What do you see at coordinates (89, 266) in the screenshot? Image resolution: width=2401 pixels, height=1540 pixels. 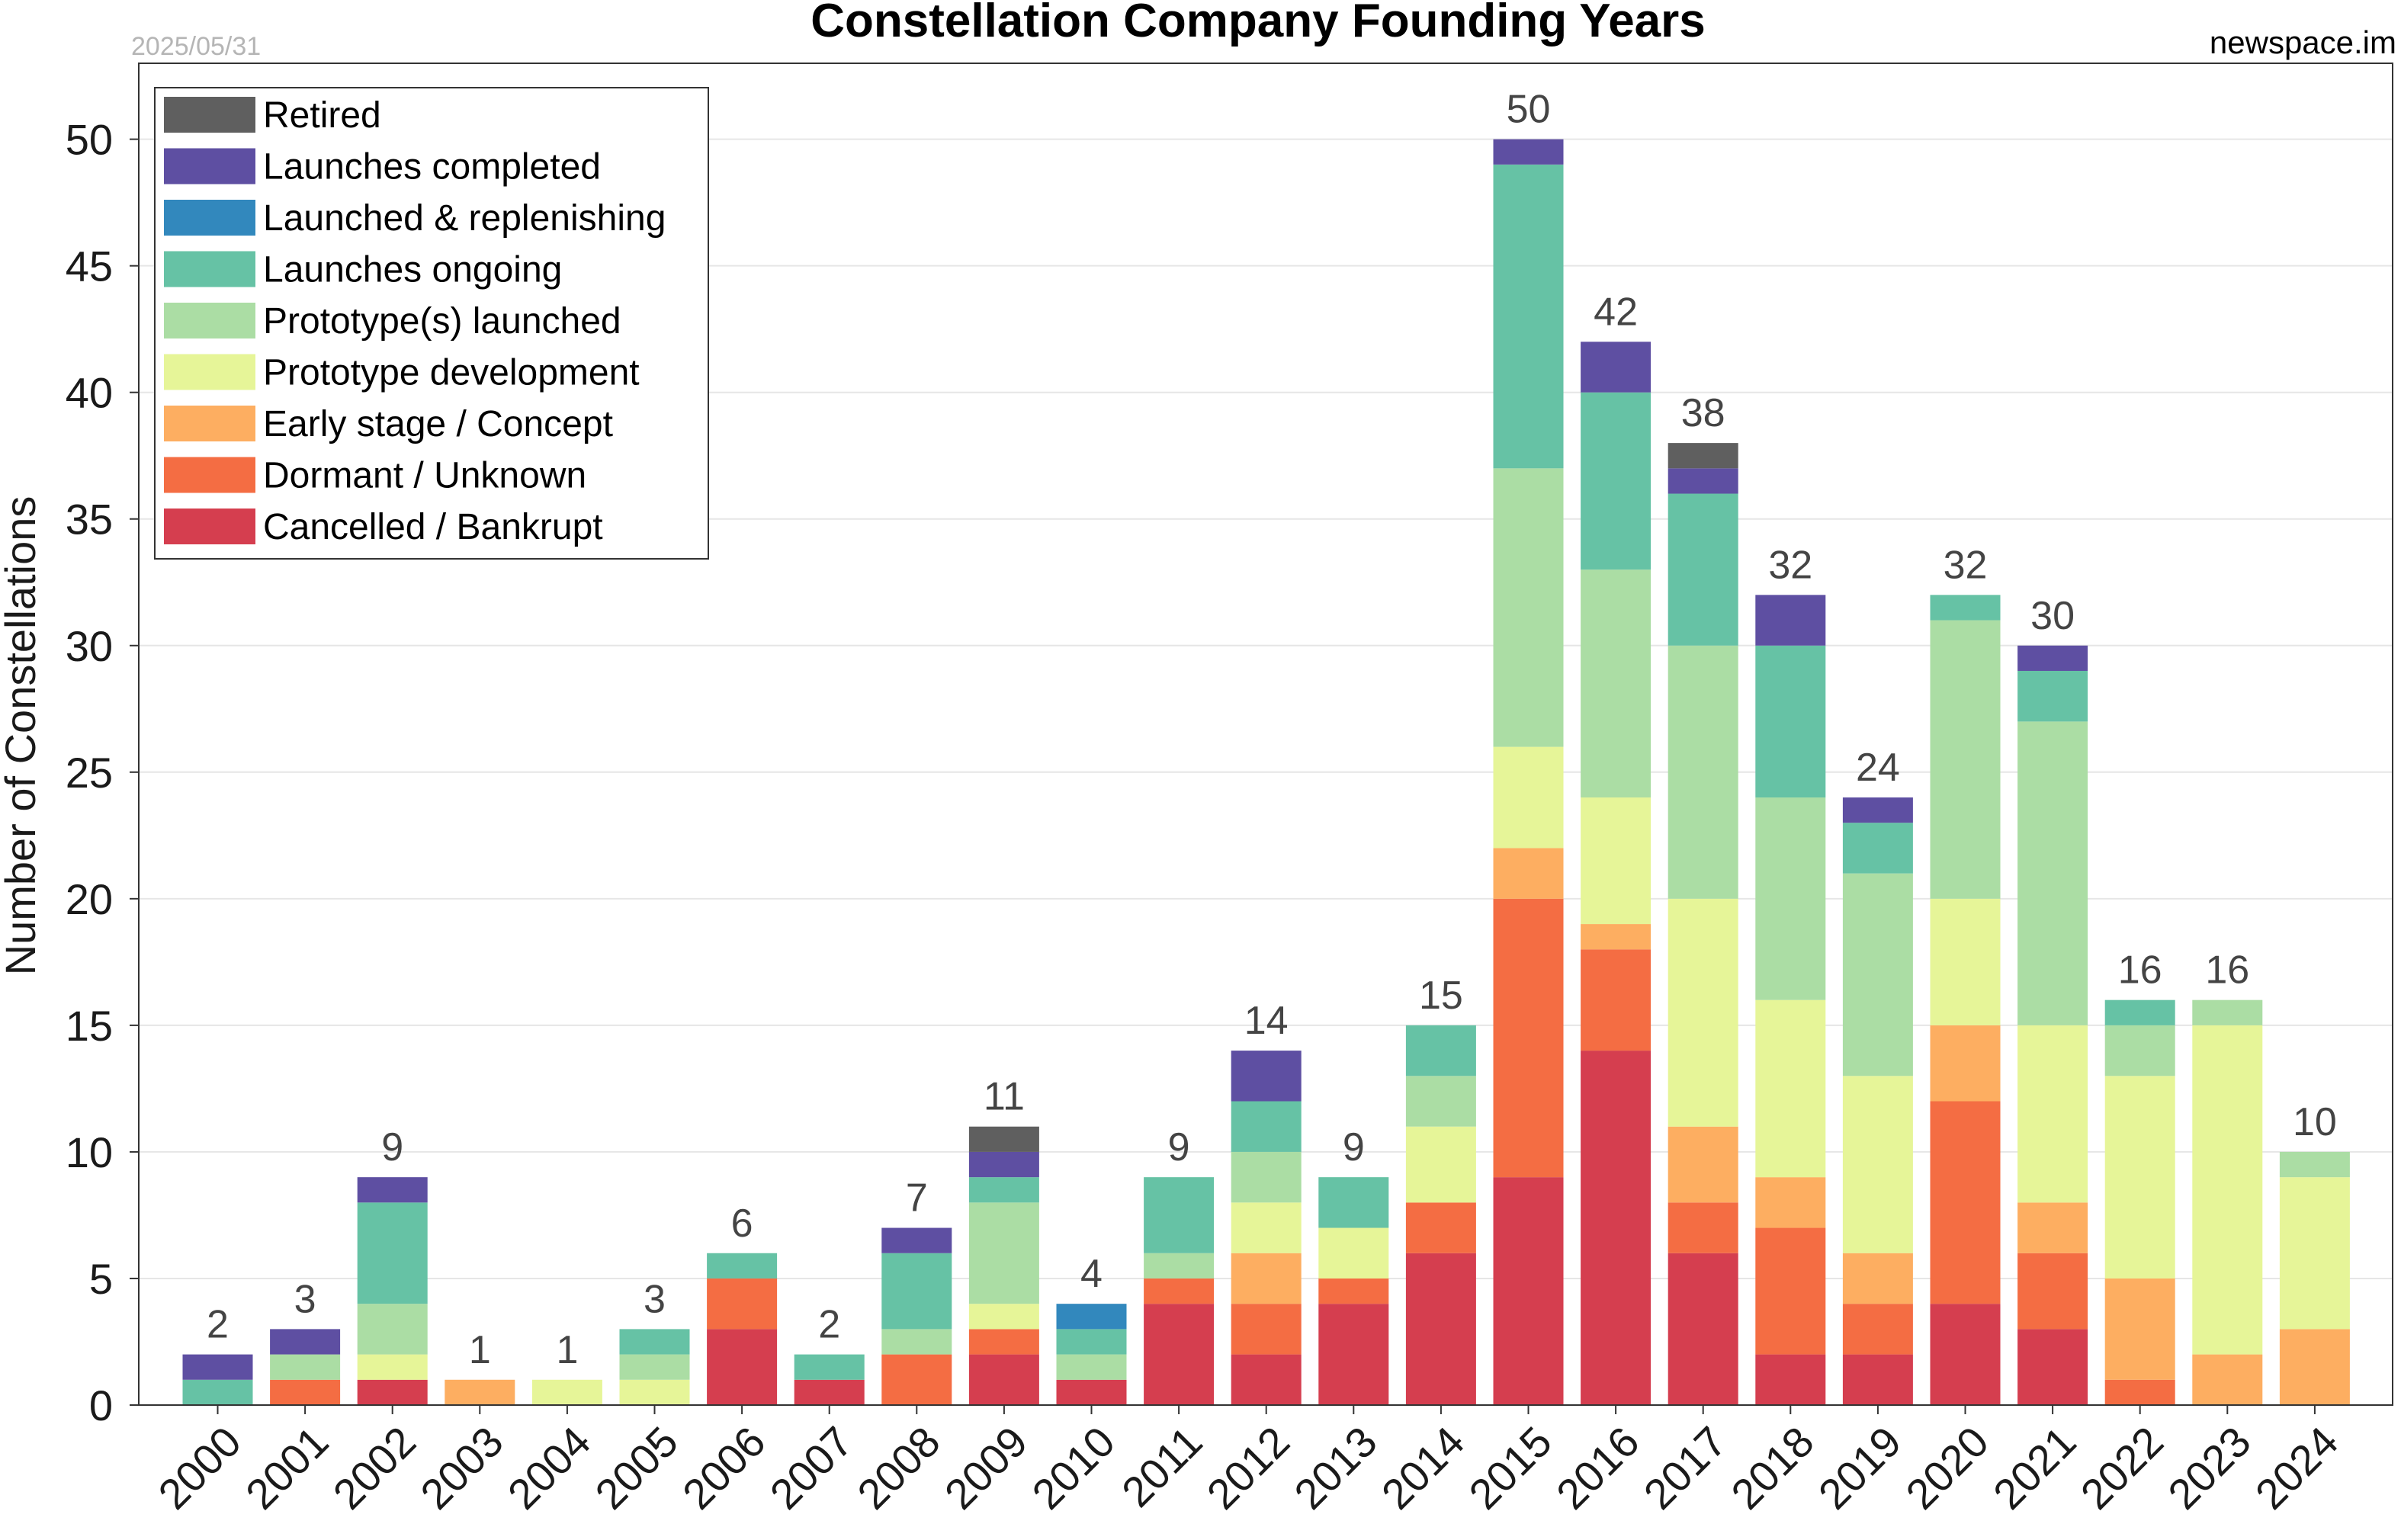 I see `y-tick-label: 45` at bounding box center [89, 266].